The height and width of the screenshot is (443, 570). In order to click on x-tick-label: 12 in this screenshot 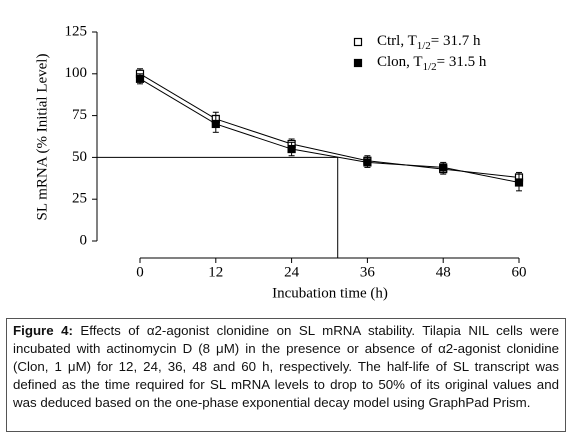, I will do `click(215, 272)`.